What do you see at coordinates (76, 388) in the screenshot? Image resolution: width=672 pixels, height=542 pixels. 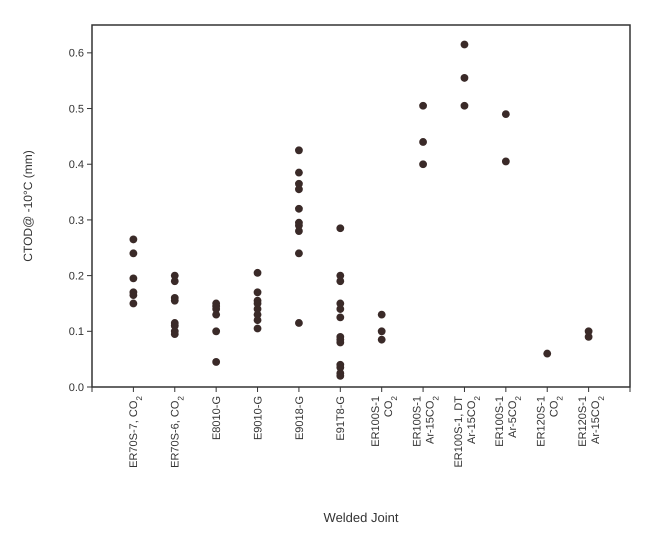 I see `y-tick-label: 0.0` at bounding box center [76, 388].